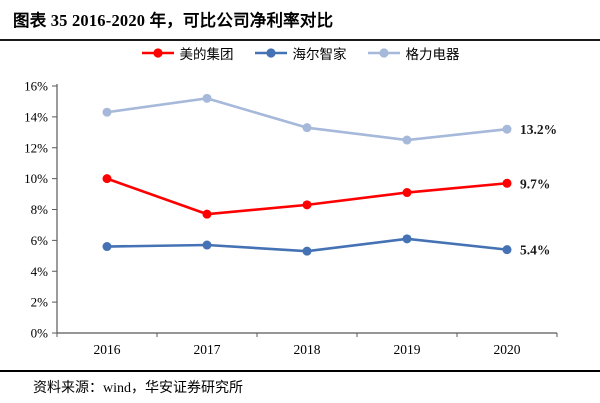 This screenshot has width=600, height=403. Describe the element at coordinates (407, 239) in the screenshot. I see `data-point-haier-2019` at that location.